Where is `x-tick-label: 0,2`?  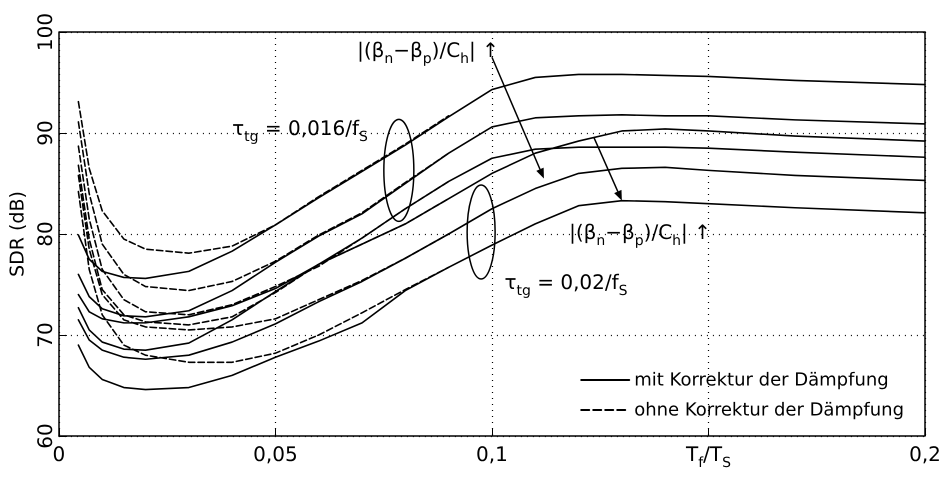
x-tick-label: 0,2 is located at coordinates (925, 454).